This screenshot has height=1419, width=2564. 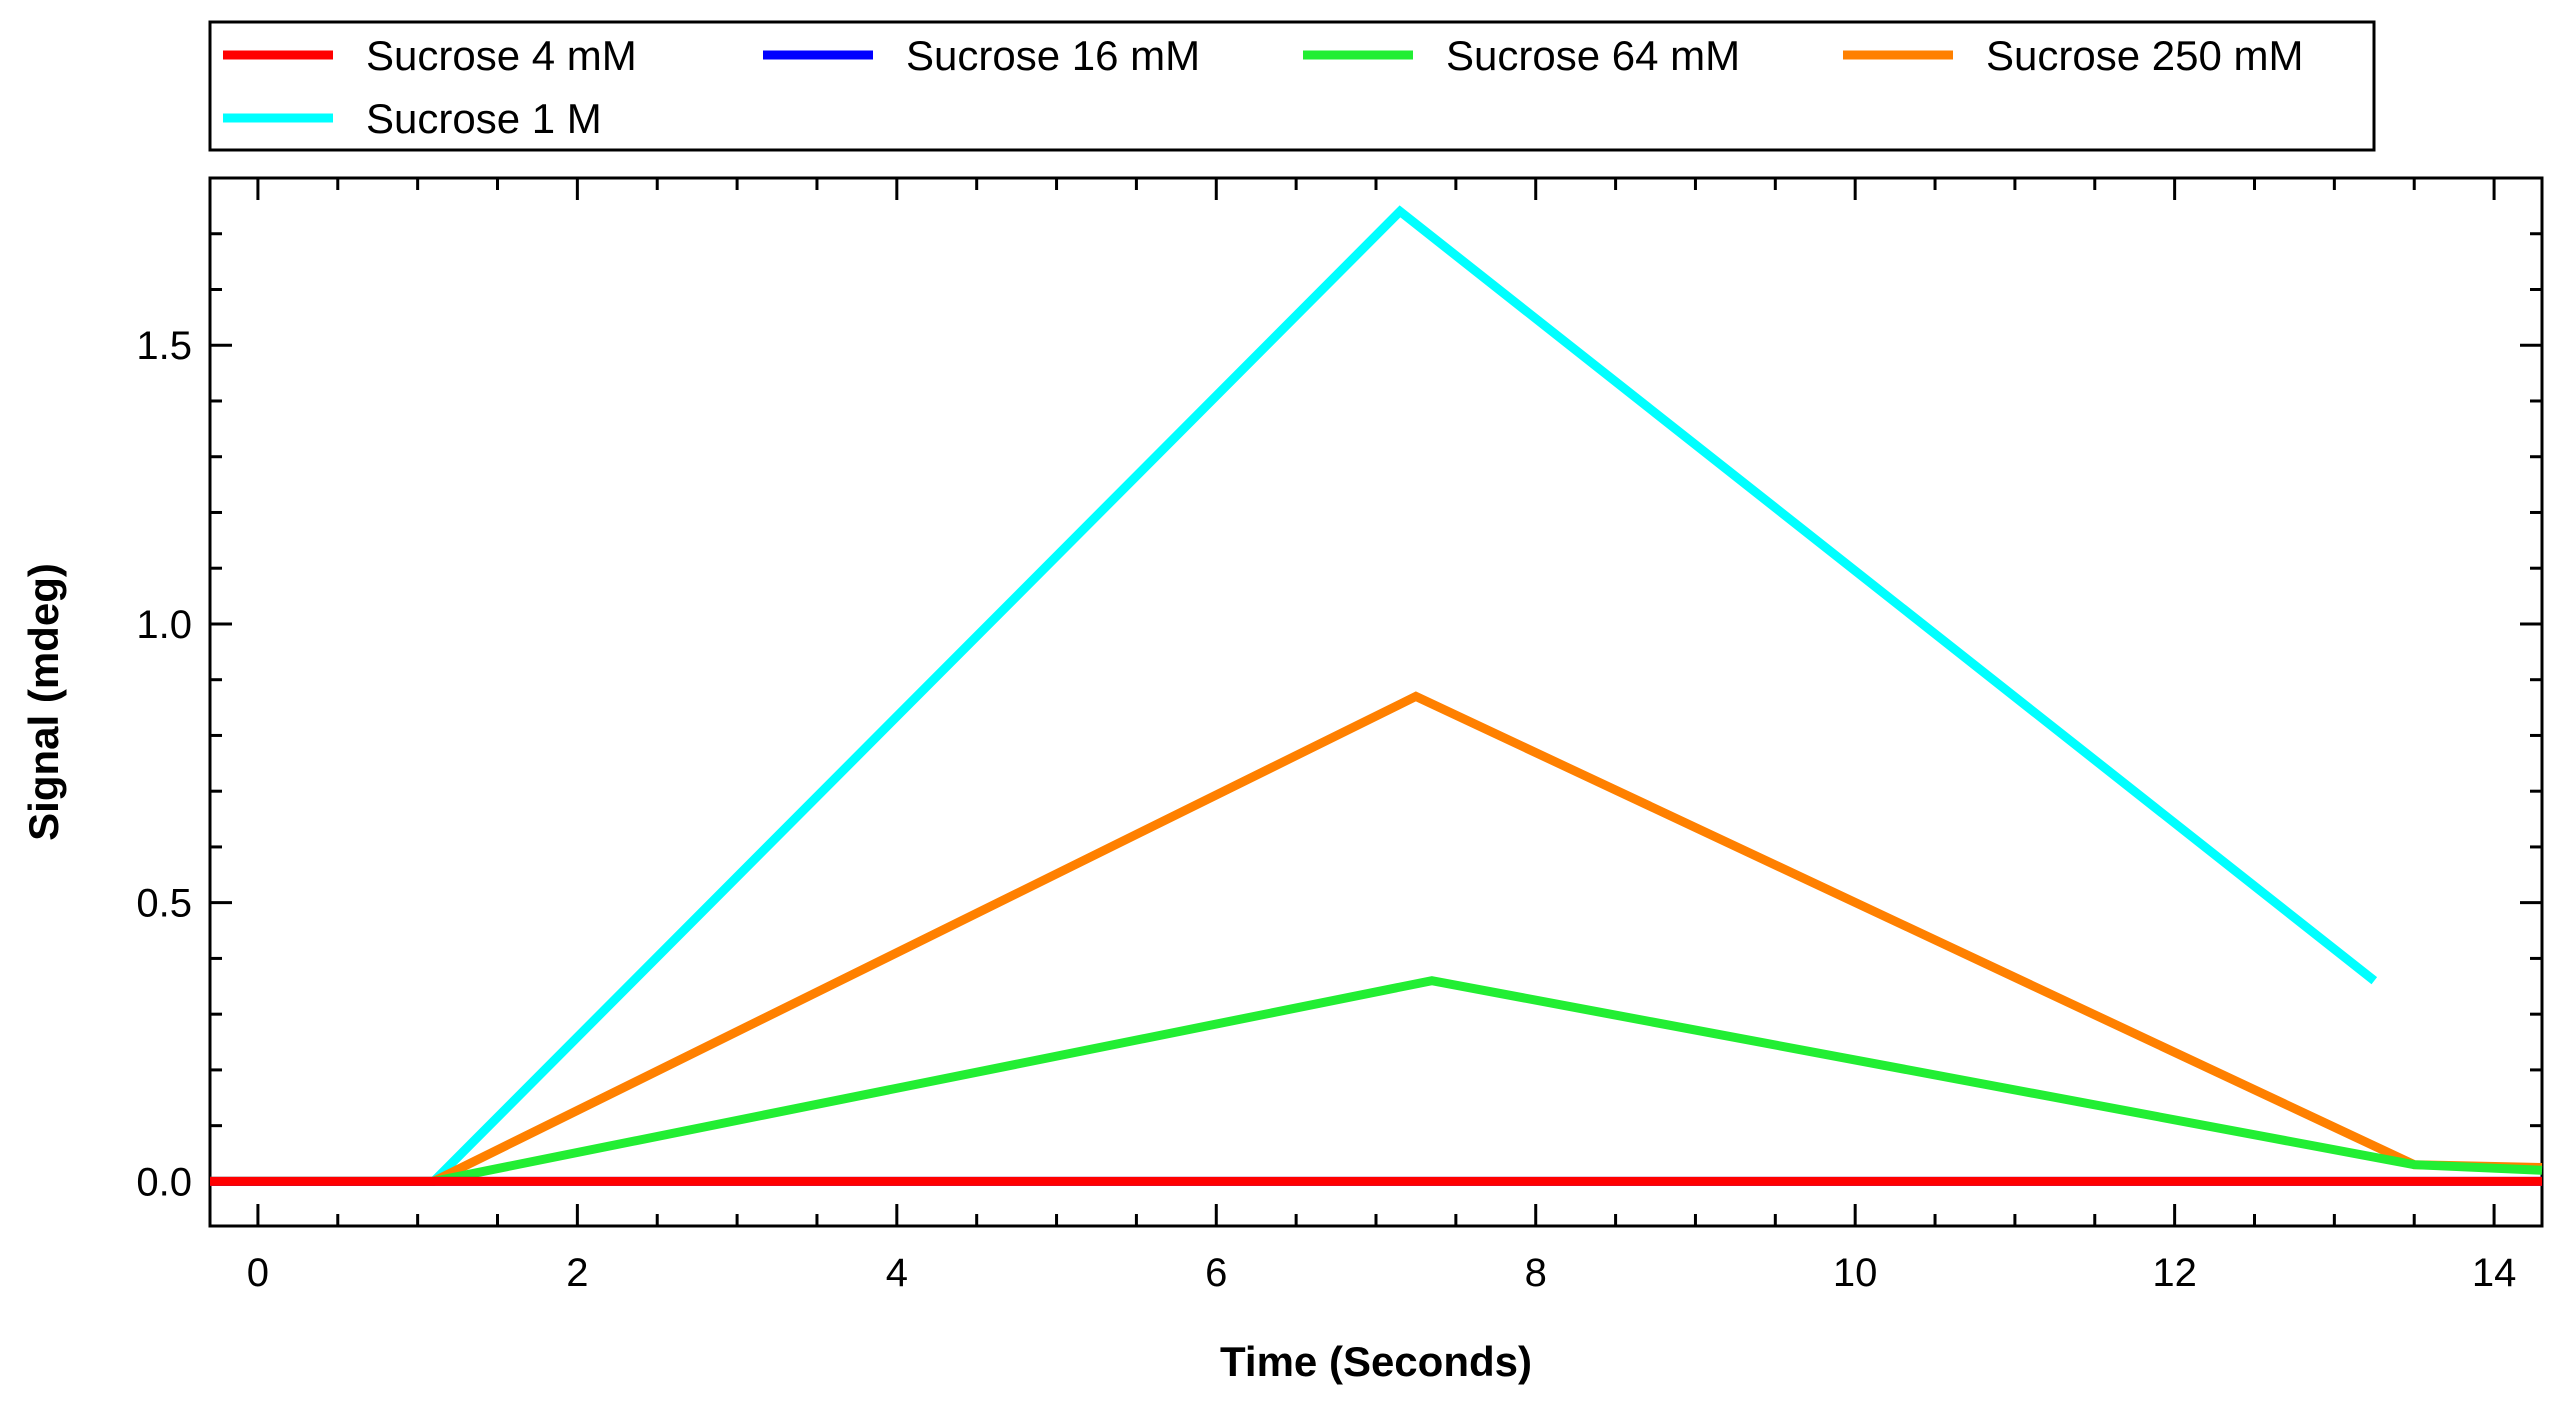 What do you see at coordinates (577, 1273) in the screenshot?
I see `x-tick-label: 2` at bounding box center [577, 1273].